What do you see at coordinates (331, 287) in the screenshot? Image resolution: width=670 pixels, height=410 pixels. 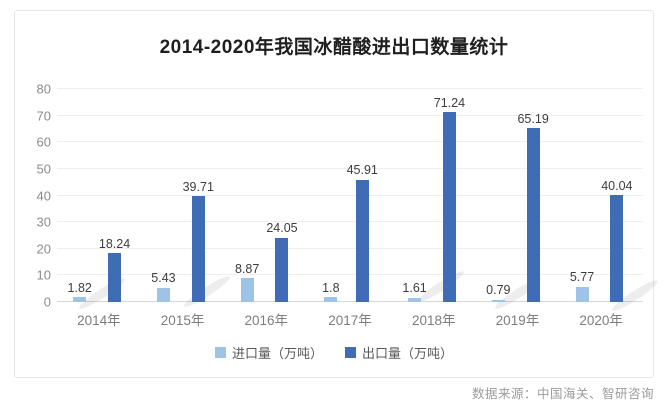 I see `bar-value-label: 1.8` at bounding box center [331, 287].